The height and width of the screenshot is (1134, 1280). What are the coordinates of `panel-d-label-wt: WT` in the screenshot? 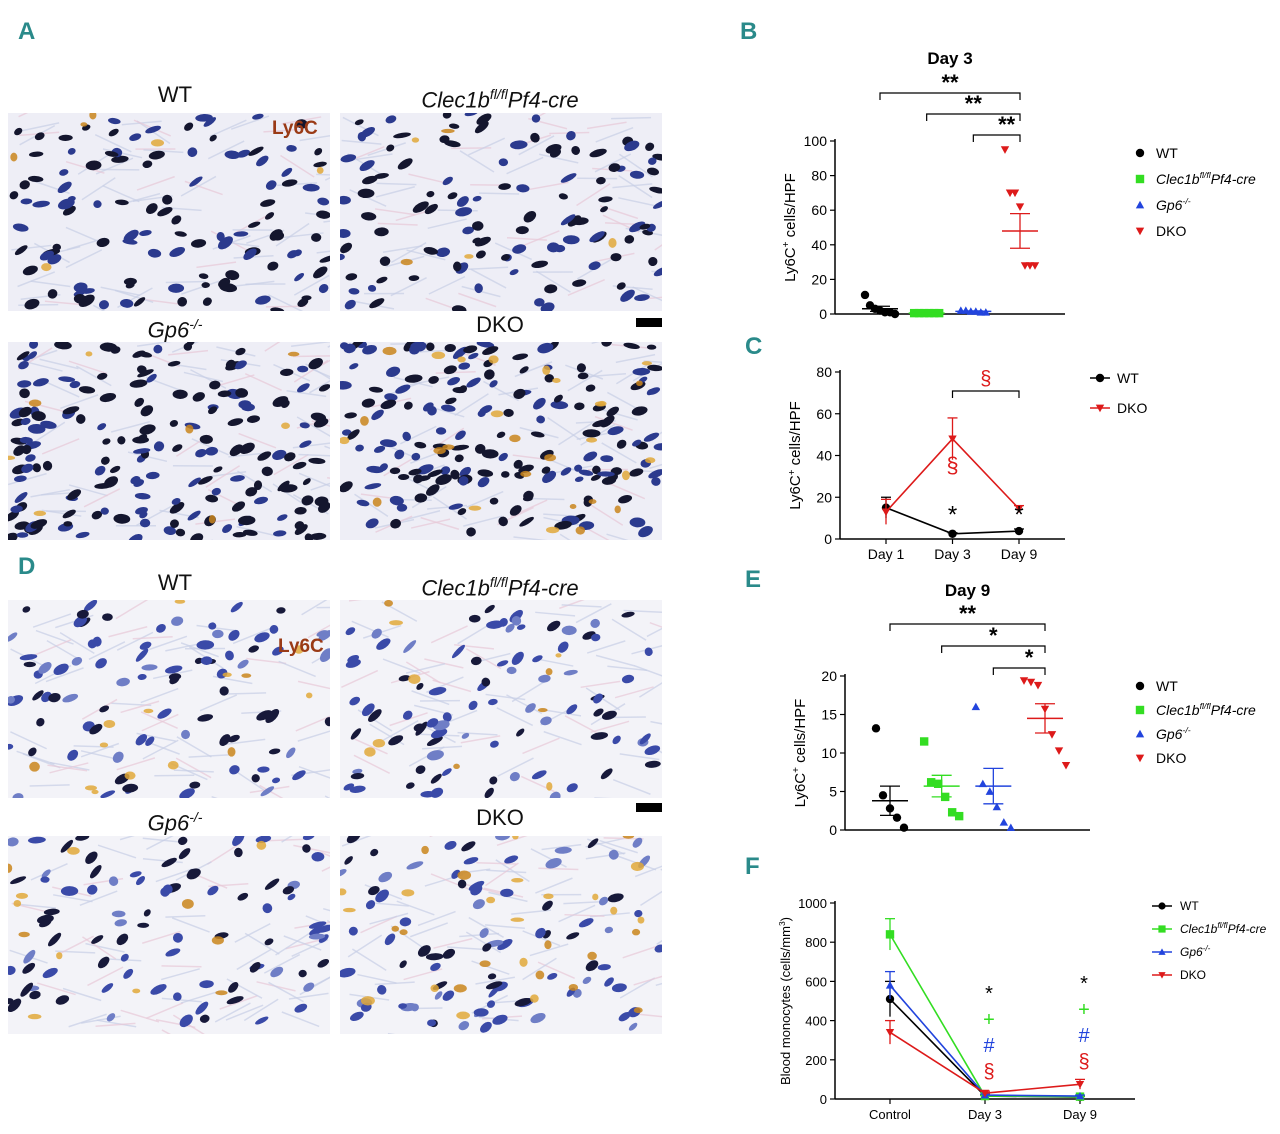 It's located at (175, 582).